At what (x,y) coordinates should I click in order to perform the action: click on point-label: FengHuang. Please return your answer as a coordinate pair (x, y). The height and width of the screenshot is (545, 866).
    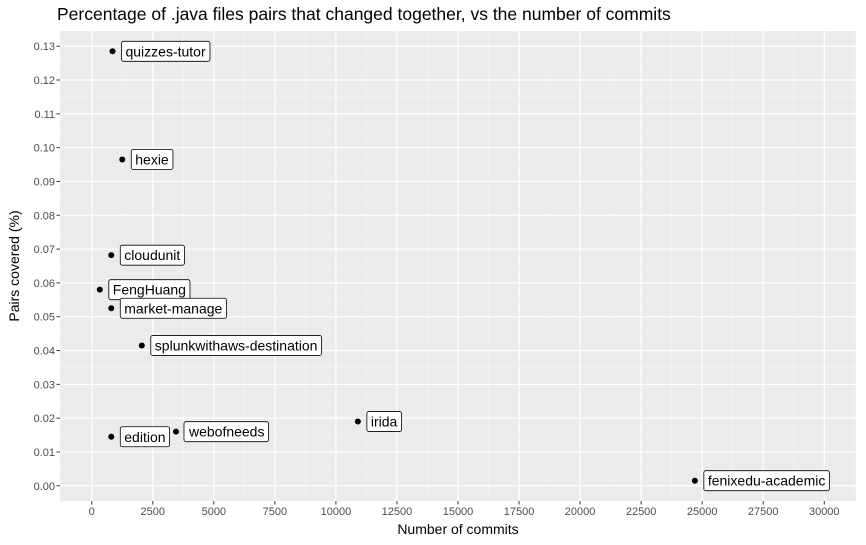
    Looking at the image, I should click on (149, 290).